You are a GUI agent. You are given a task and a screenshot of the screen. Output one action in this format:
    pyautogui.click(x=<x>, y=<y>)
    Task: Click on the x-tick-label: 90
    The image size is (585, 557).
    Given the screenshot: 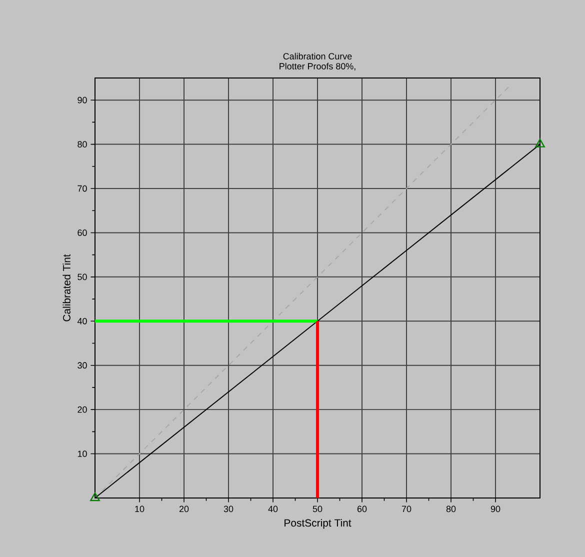 What is the action you would take?
    pyautogui.click(x=495, y=509)
    